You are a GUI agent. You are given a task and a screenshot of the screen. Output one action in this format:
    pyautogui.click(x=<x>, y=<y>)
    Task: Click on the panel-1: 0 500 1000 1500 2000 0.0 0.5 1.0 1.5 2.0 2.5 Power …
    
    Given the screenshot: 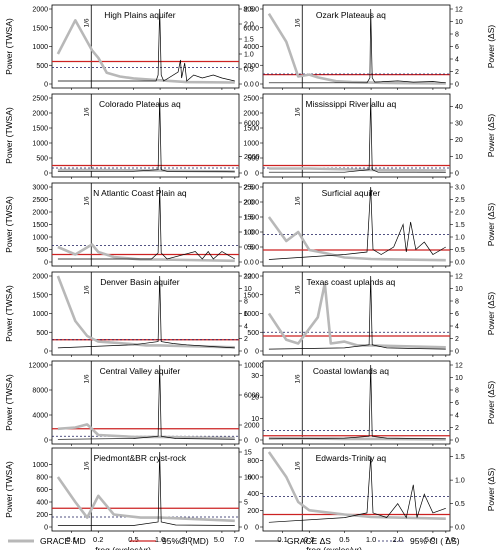 What is the action you would take?
    pyautogui.click(x=129, y=47)
    